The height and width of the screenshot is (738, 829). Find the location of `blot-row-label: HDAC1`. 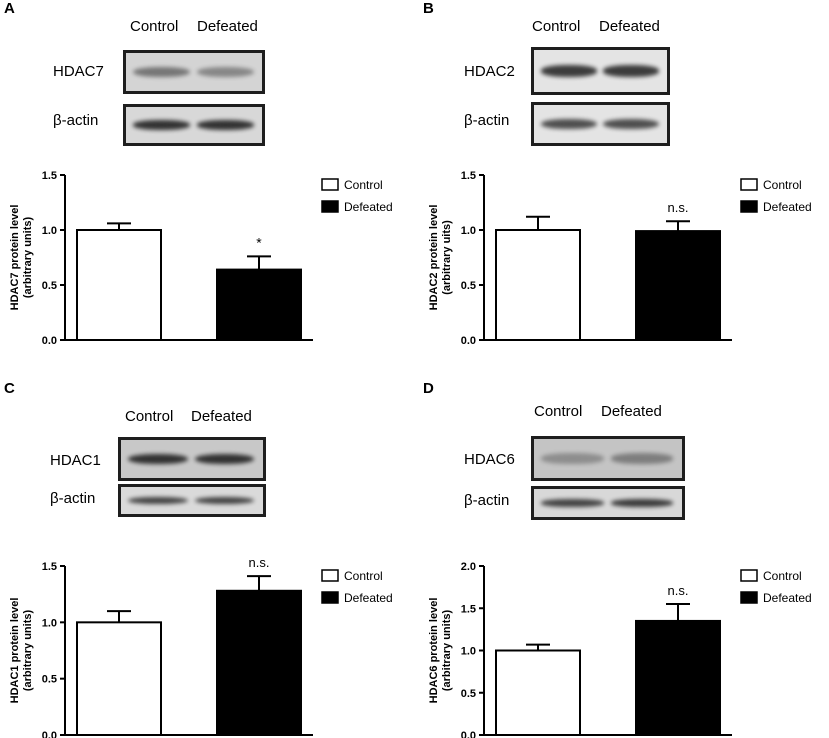

blot-row-label: HDAC1 is located at coordinates (75, 460).